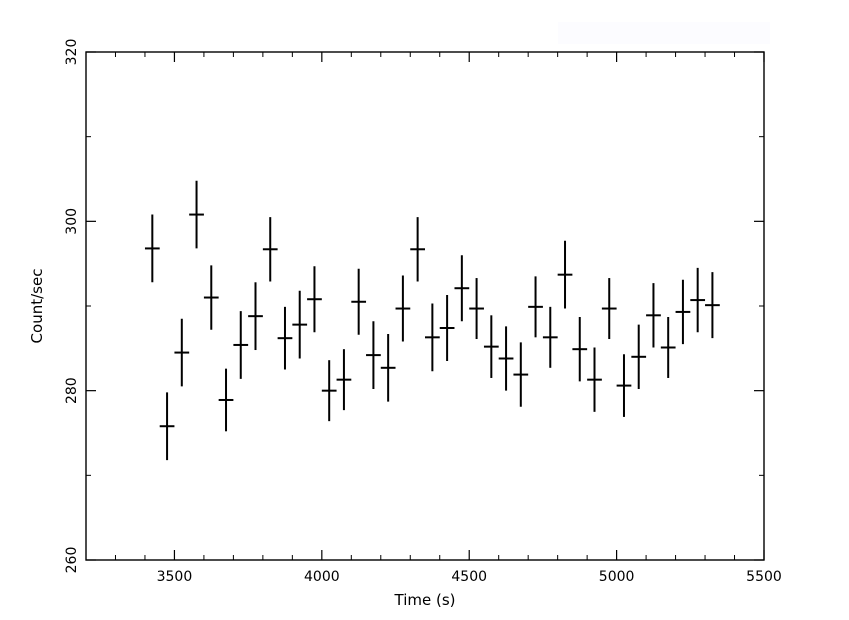 The image size is (849, 620). What do you see at coordinates (72, 560) in the screenshot?
I see `y-tick-label: 260` at bounding box center [72, 560].